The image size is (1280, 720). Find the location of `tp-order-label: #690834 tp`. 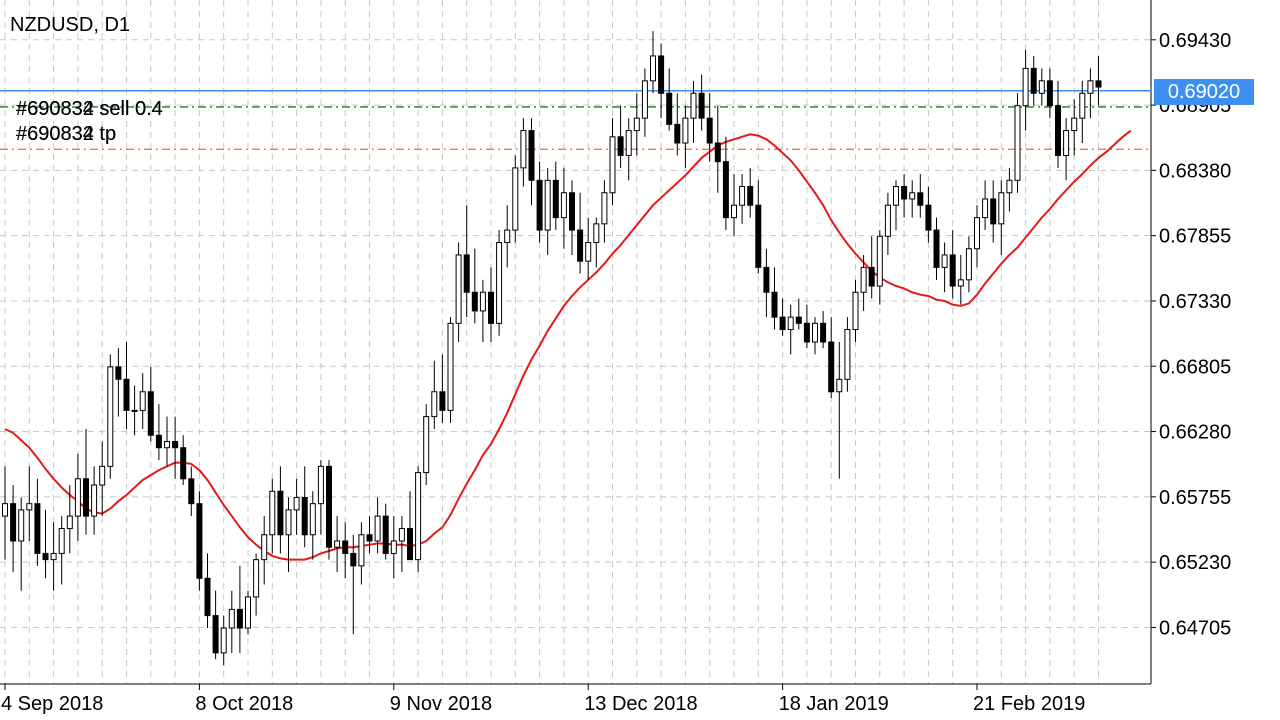

tp-order-label: #690834 tp is located at coordinates (66, 134).